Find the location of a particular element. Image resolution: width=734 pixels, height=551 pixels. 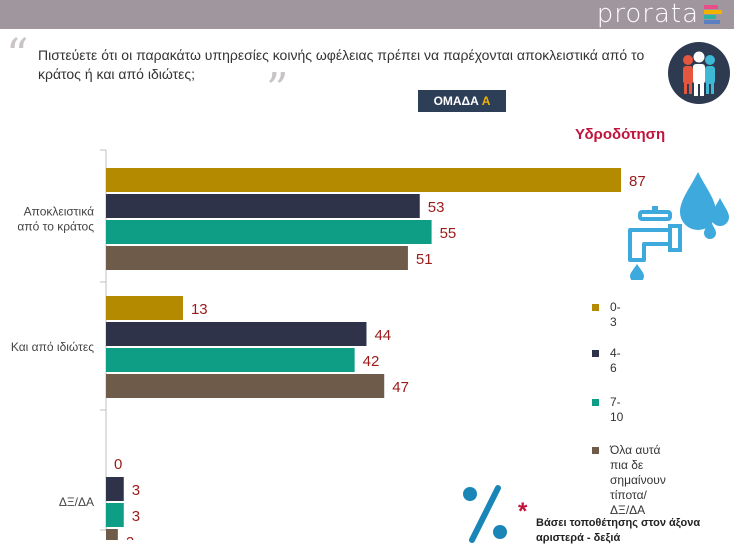

legend-label-line: τίποτα/ΔΞ/ΔΑ is located at coordinates (628, 502).